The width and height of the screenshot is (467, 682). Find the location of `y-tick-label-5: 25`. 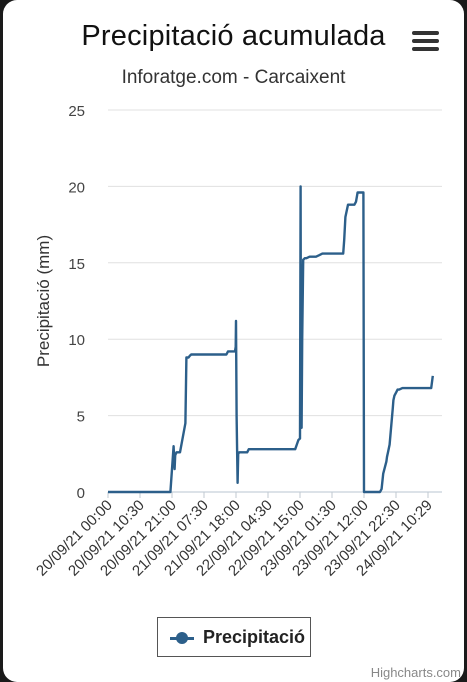

y-tick-label-5: 25 is located at coordinates (76, 111).